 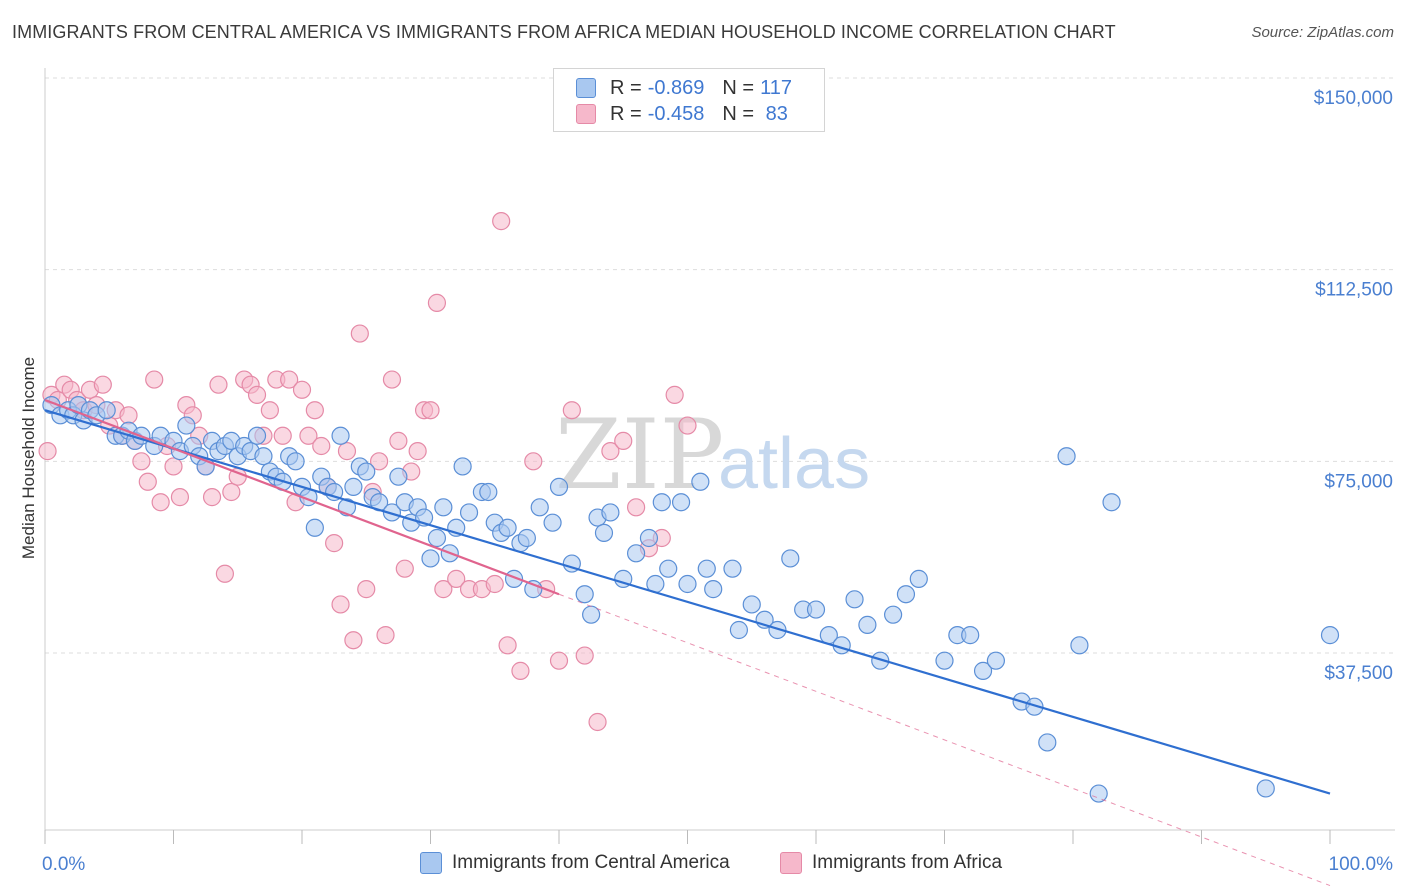 I want to click on x-tick-label: 100.0%, so click(x=1361, y=864).